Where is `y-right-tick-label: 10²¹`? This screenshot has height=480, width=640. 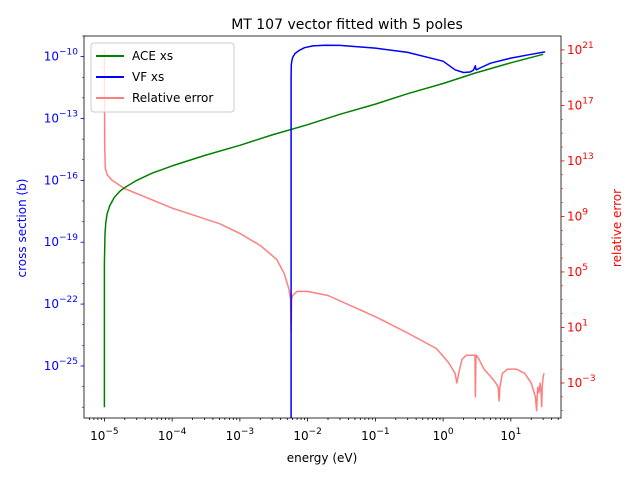
y-right-tick-label: 10²¹ is located at coordinates (580, 49).